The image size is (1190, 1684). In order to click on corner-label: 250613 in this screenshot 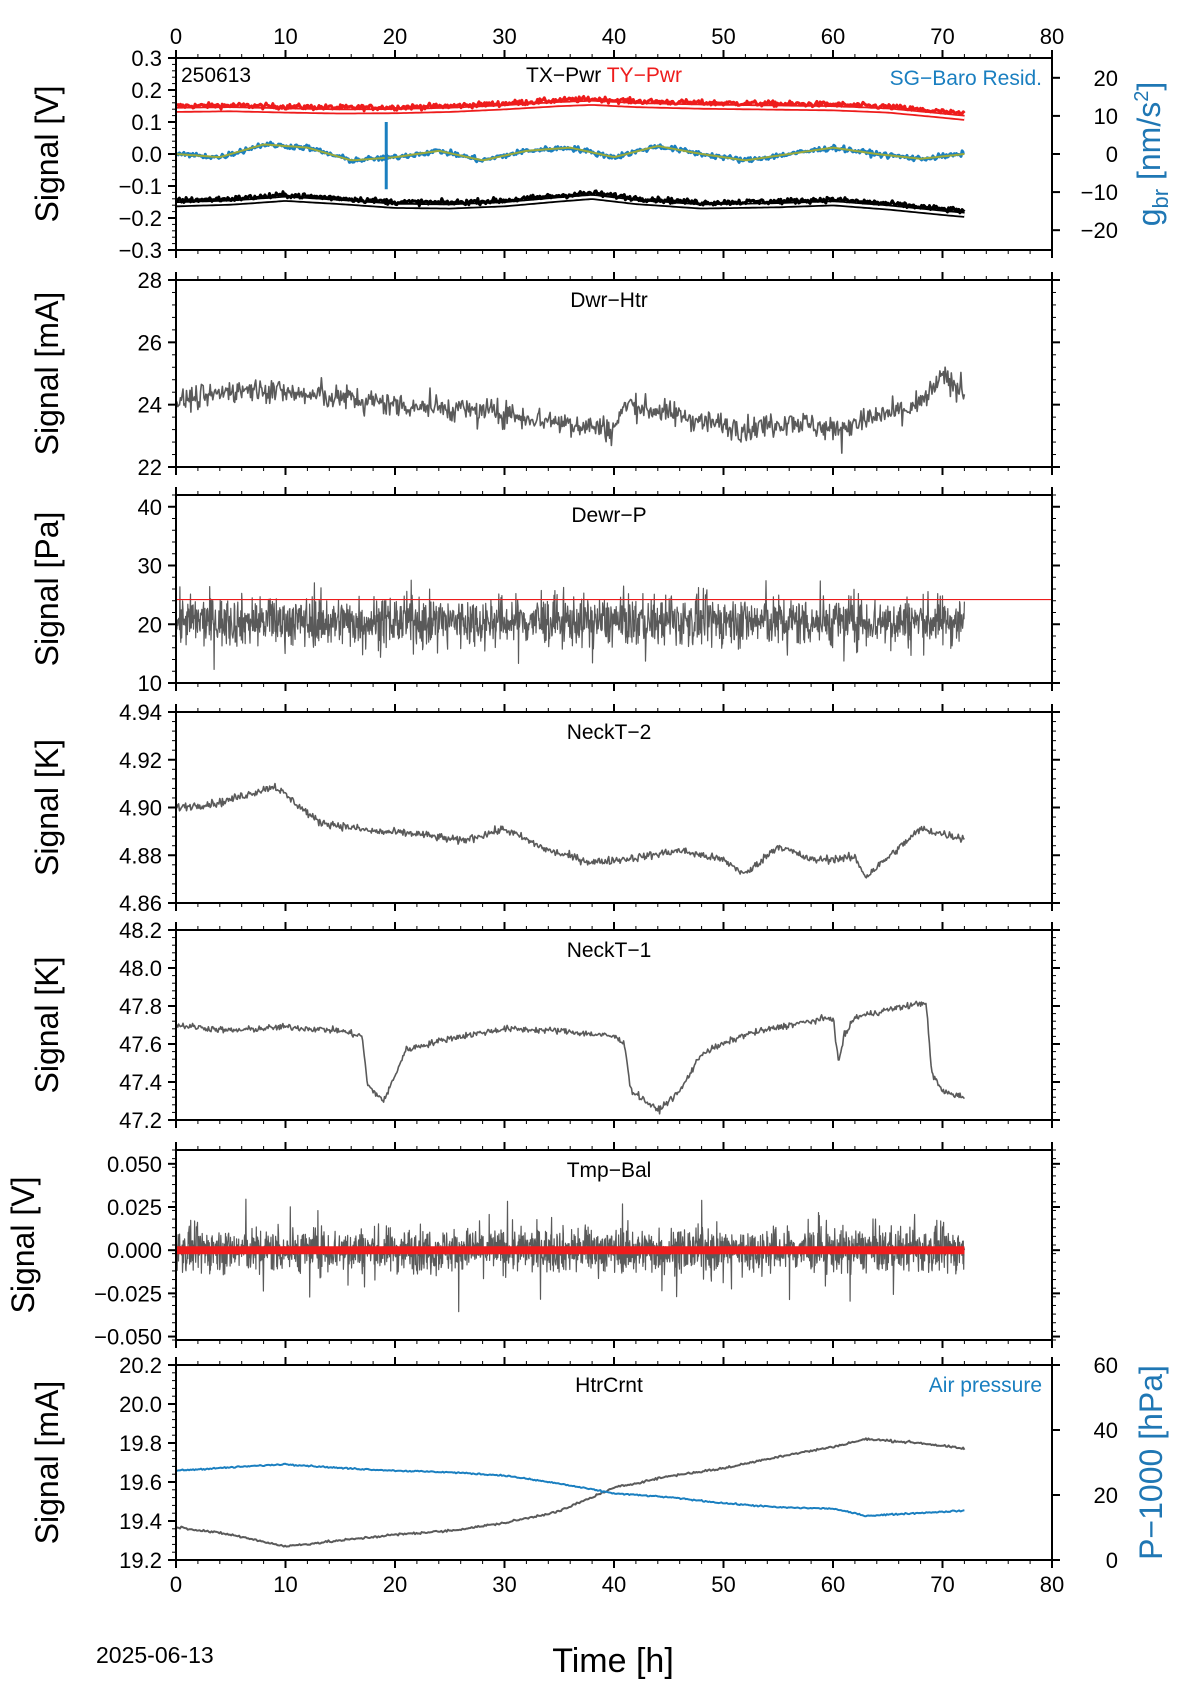, I will do `click(216, 75)`.